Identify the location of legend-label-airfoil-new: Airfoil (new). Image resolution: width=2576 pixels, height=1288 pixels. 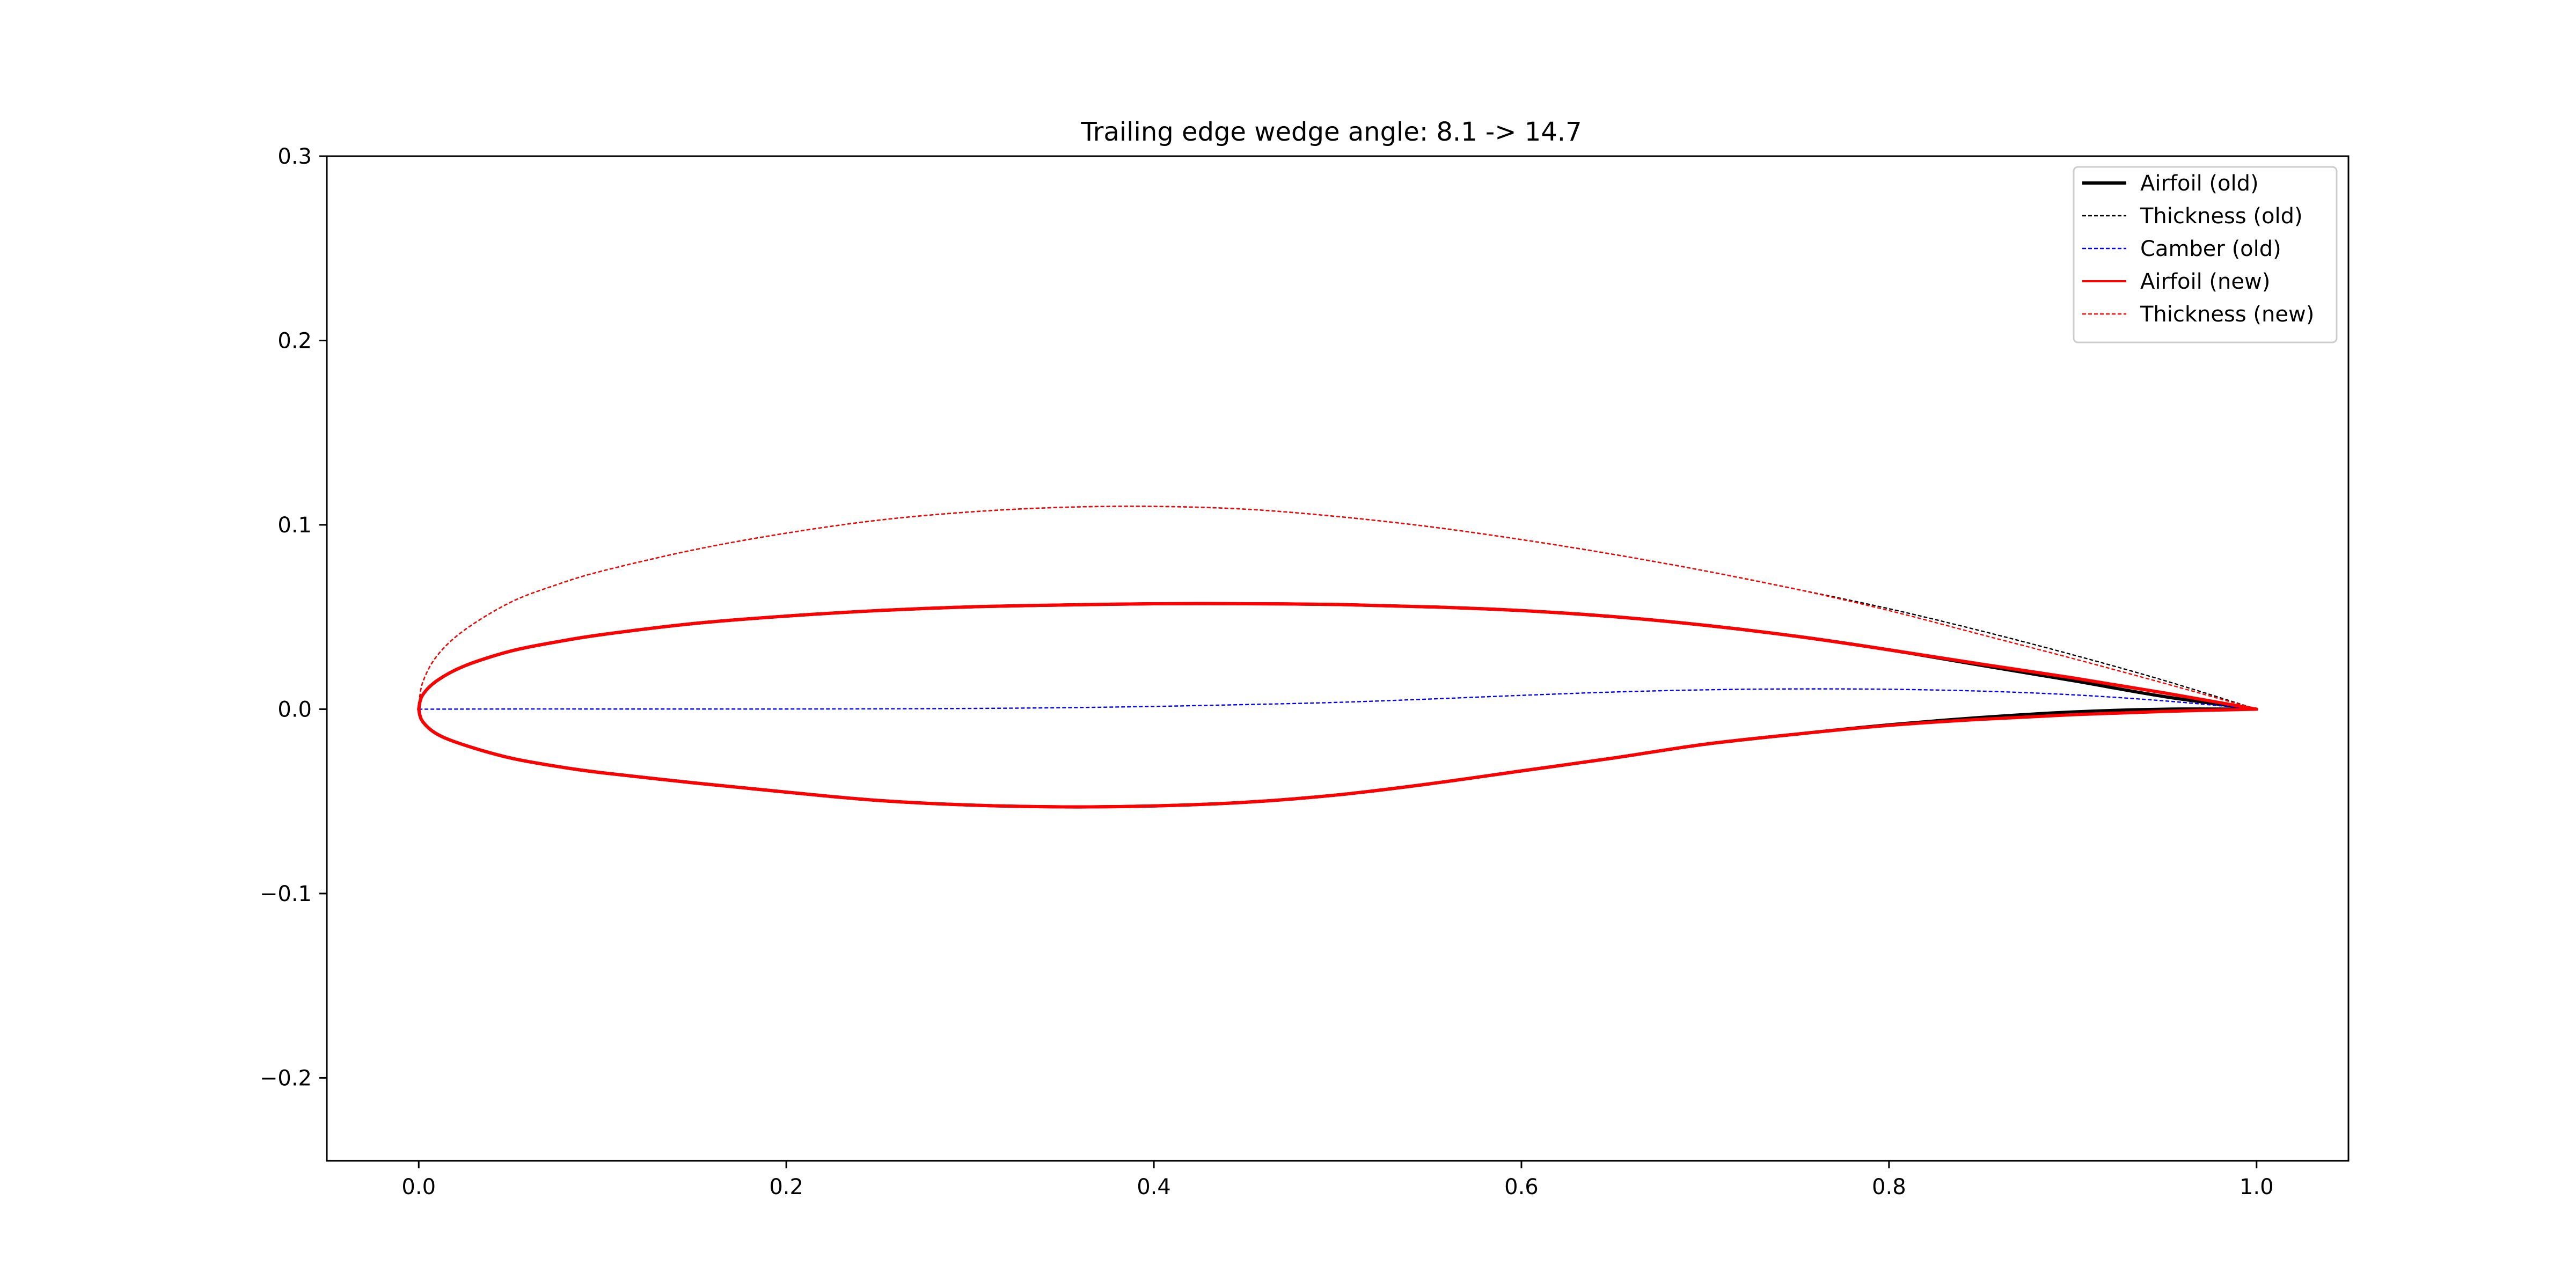
(2205, 281).